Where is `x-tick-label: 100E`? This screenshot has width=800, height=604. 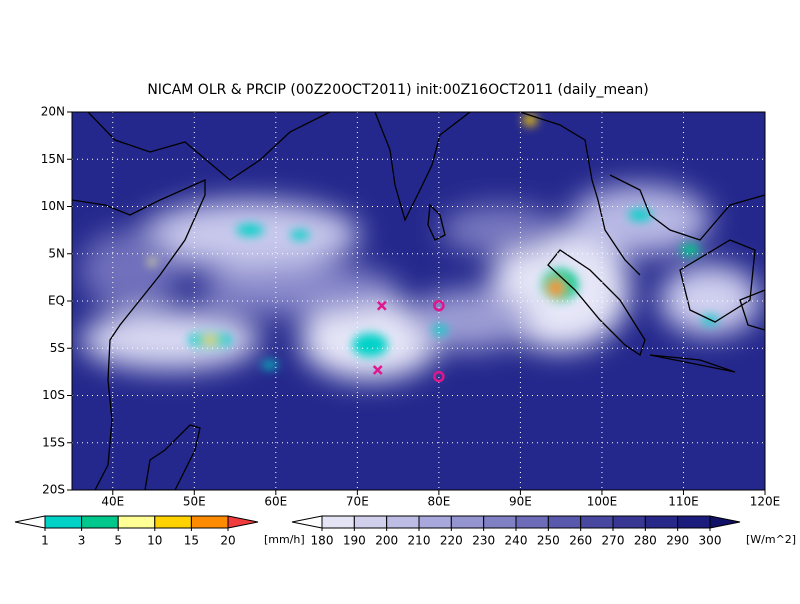 x-tick-label: 100E is located at coordinates (602, 502).